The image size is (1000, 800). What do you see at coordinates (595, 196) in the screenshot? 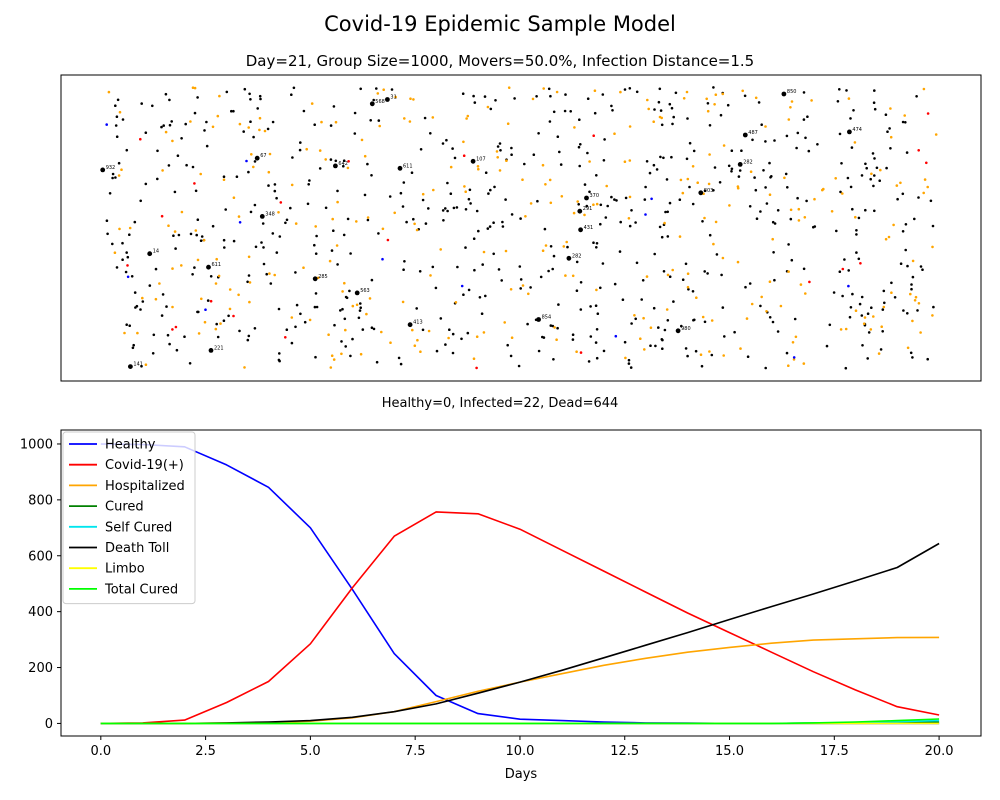
I see `person-id-label: 370` at bounding box center [595, 196].